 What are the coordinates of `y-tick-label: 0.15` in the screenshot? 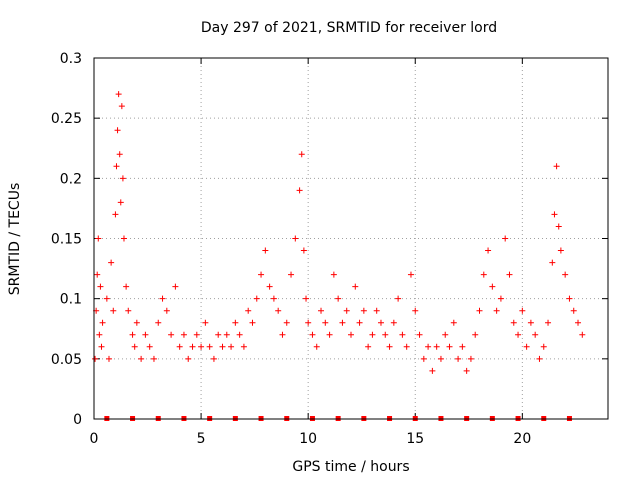 It's located at (66, 240).